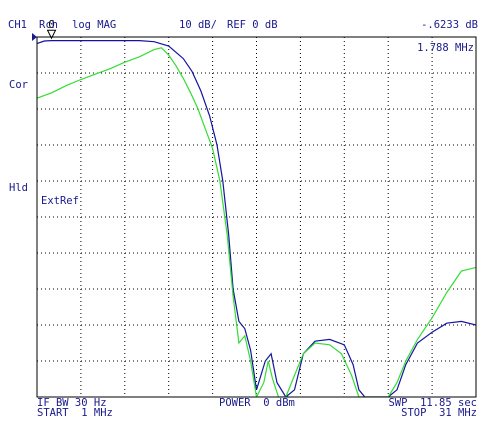 The image size is (486, 429). What do you see at coordinates (34, 37) in the screenshot?
I see `reference-level-pointer` at bounding box center [34, 37].